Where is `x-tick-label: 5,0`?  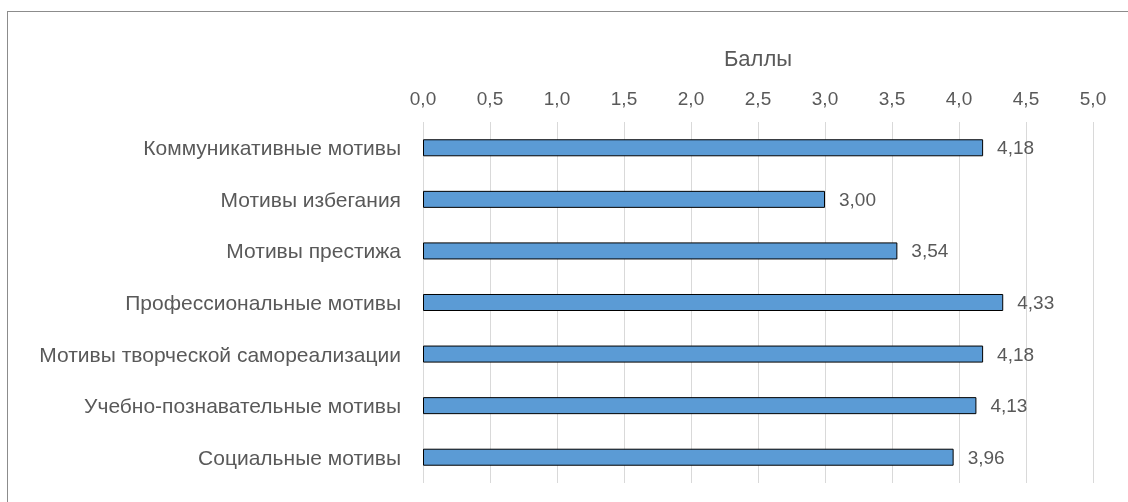
x-tick-label: 5,0 is located at coordinates (1093, 98).